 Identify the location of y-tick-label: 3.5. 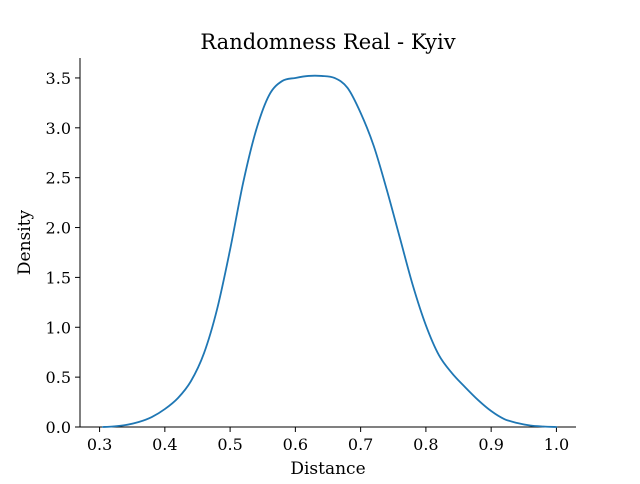
(58, 78).